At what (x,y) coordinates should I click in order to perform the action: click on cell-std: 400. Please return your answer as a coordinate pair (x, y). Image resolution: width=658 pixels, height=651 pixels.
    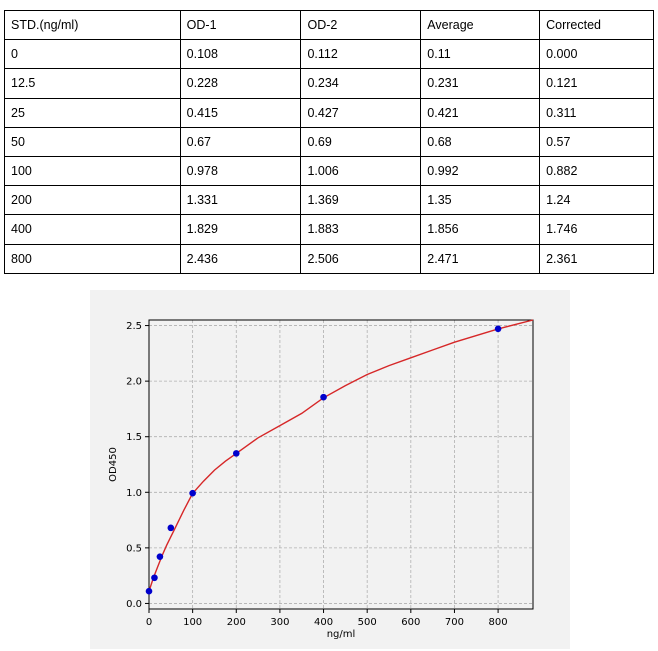
    Looking at the image, I should click on (92, 229).